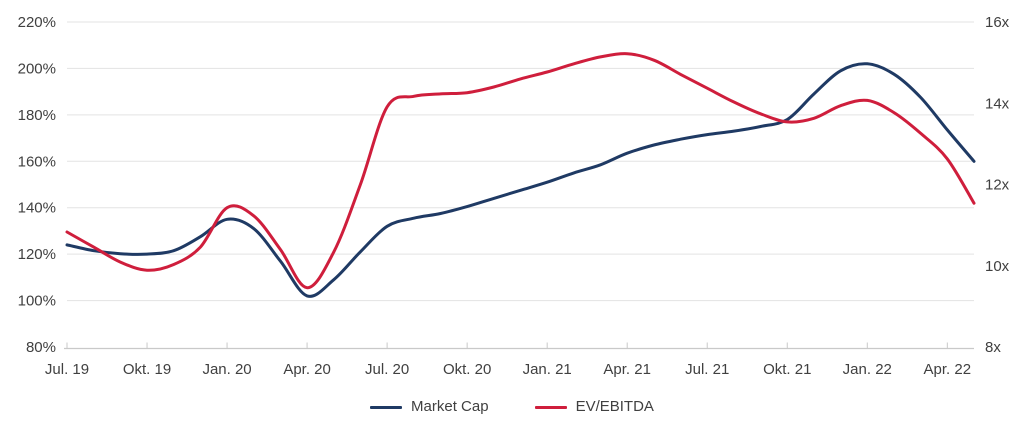  I want to click on left-axis-label: 80%, so click(41, 347).